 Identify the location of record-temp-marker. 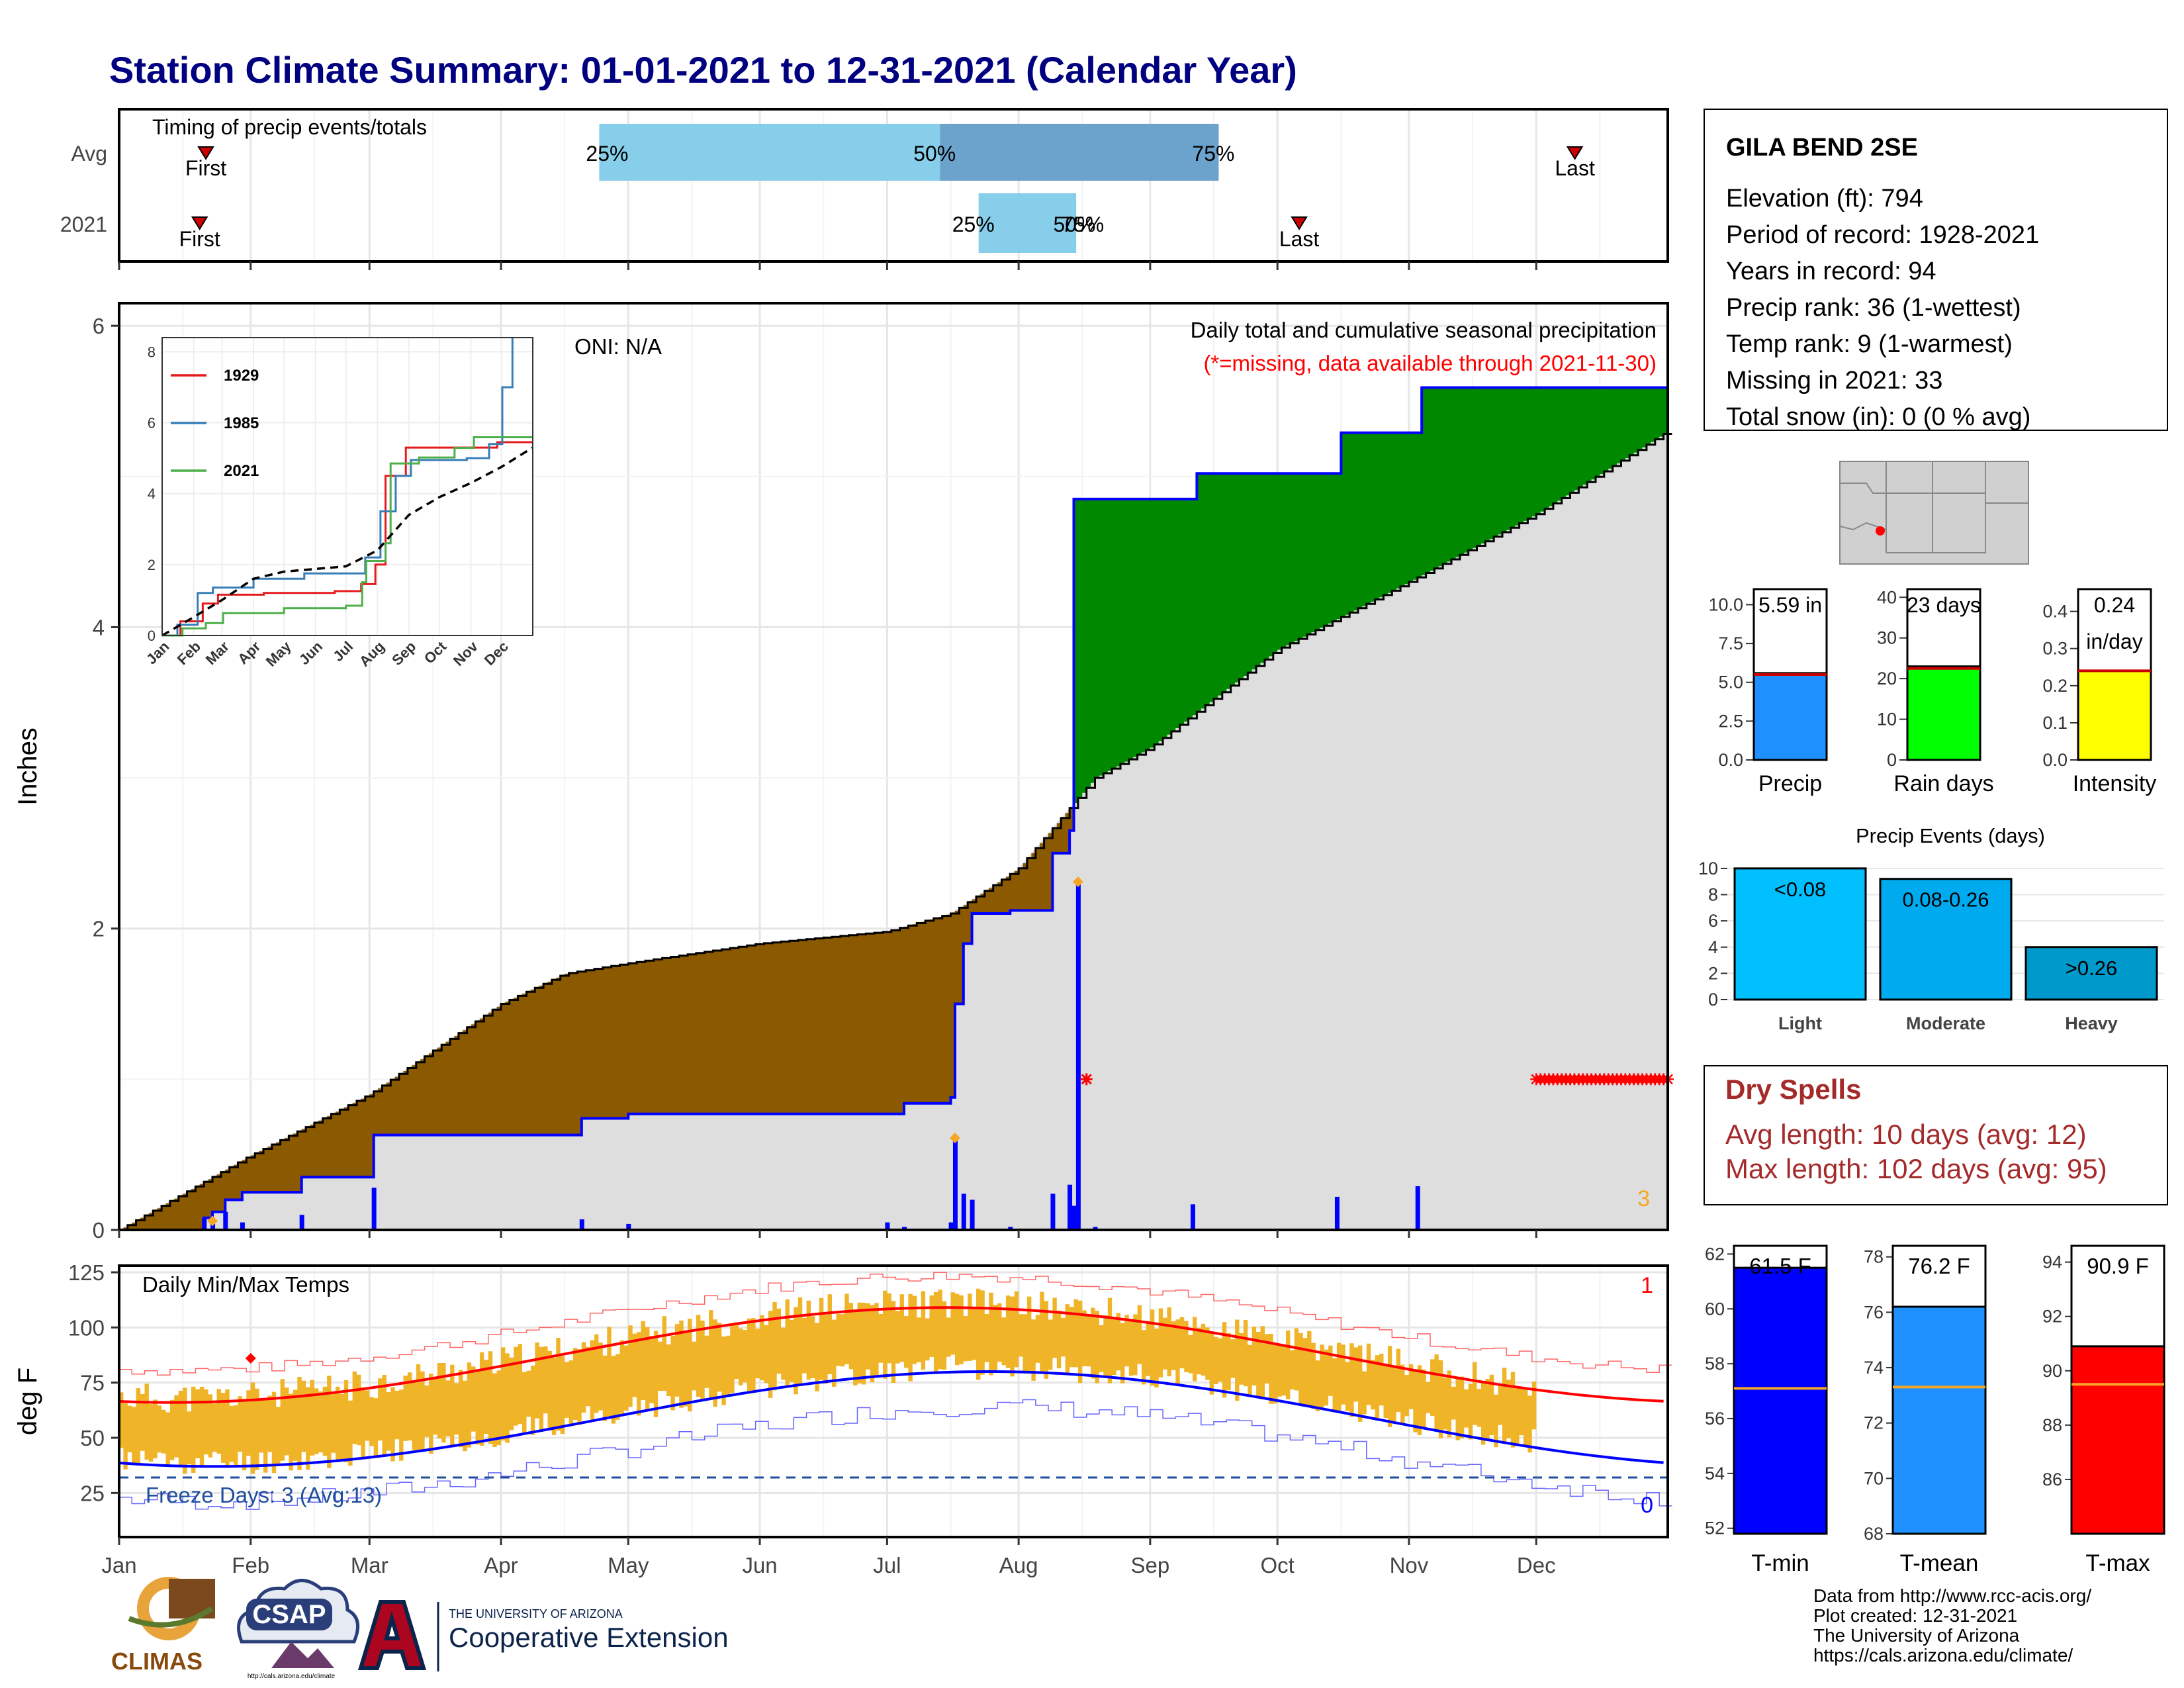
(251, 1358).